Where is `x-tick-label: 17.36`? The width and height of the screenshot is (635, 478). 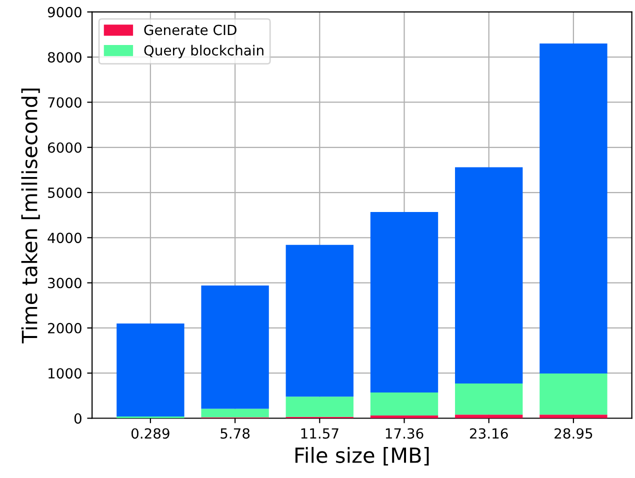
x-tick-label: 17.36 is located at coordinates (405, 433).